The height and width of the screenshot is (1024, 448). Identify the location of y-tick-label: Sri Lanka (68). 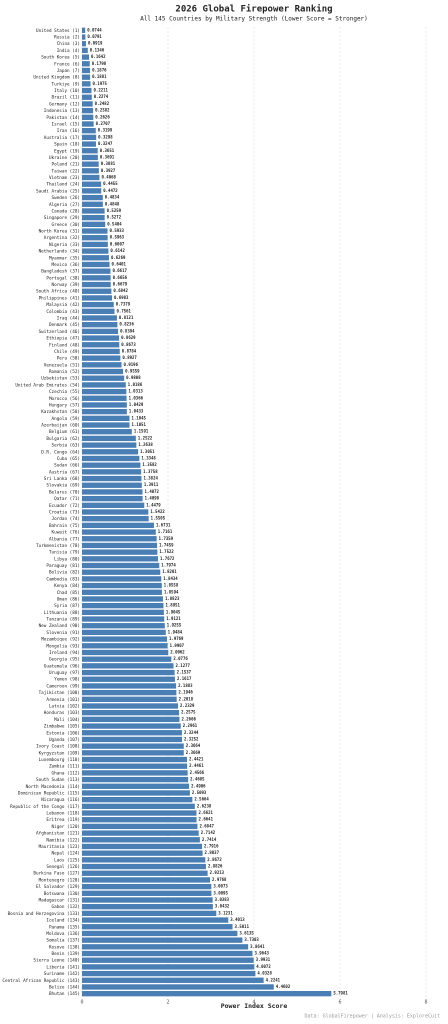
(62, 479).